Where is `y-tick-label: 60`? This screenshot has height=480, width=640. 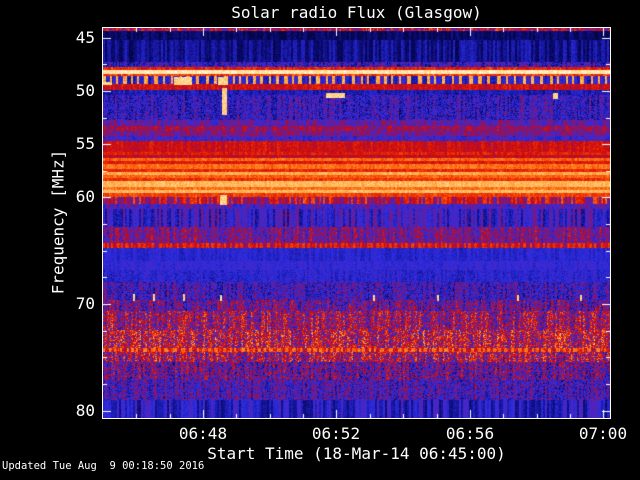 y-tick-label: 60 is located at coordinates (85, 196).